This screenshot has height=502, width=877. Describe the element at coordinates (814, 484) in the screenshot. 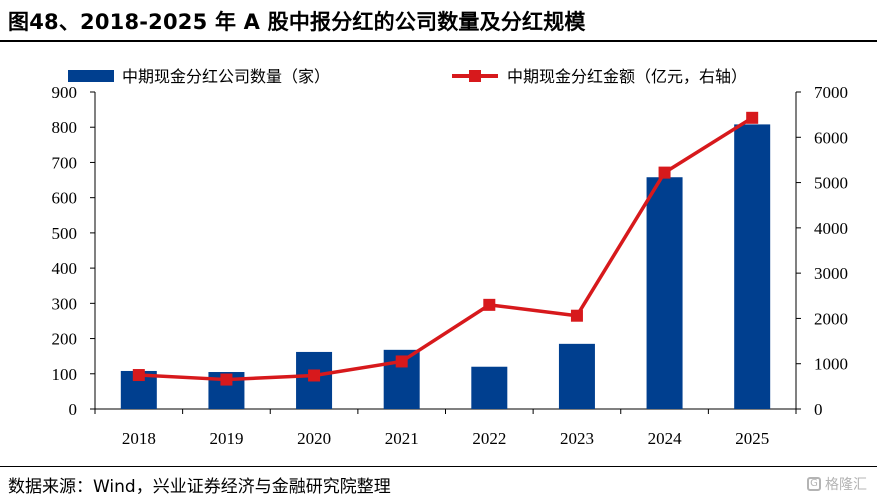

I see `watermark-logo-icon: G` at that location.